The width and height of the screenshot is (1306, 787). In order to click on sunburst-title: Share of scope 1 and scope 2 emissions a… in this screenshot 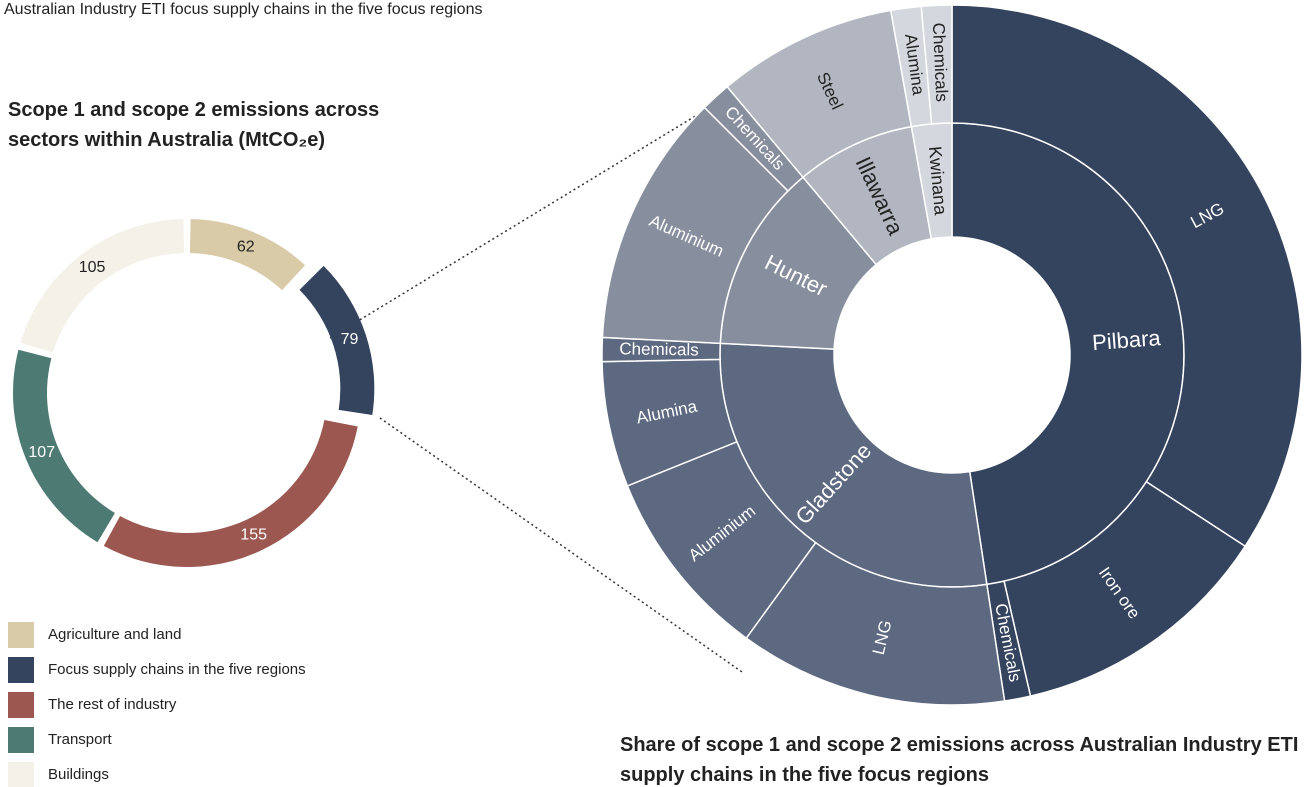, I will do `click(959, 760)`.